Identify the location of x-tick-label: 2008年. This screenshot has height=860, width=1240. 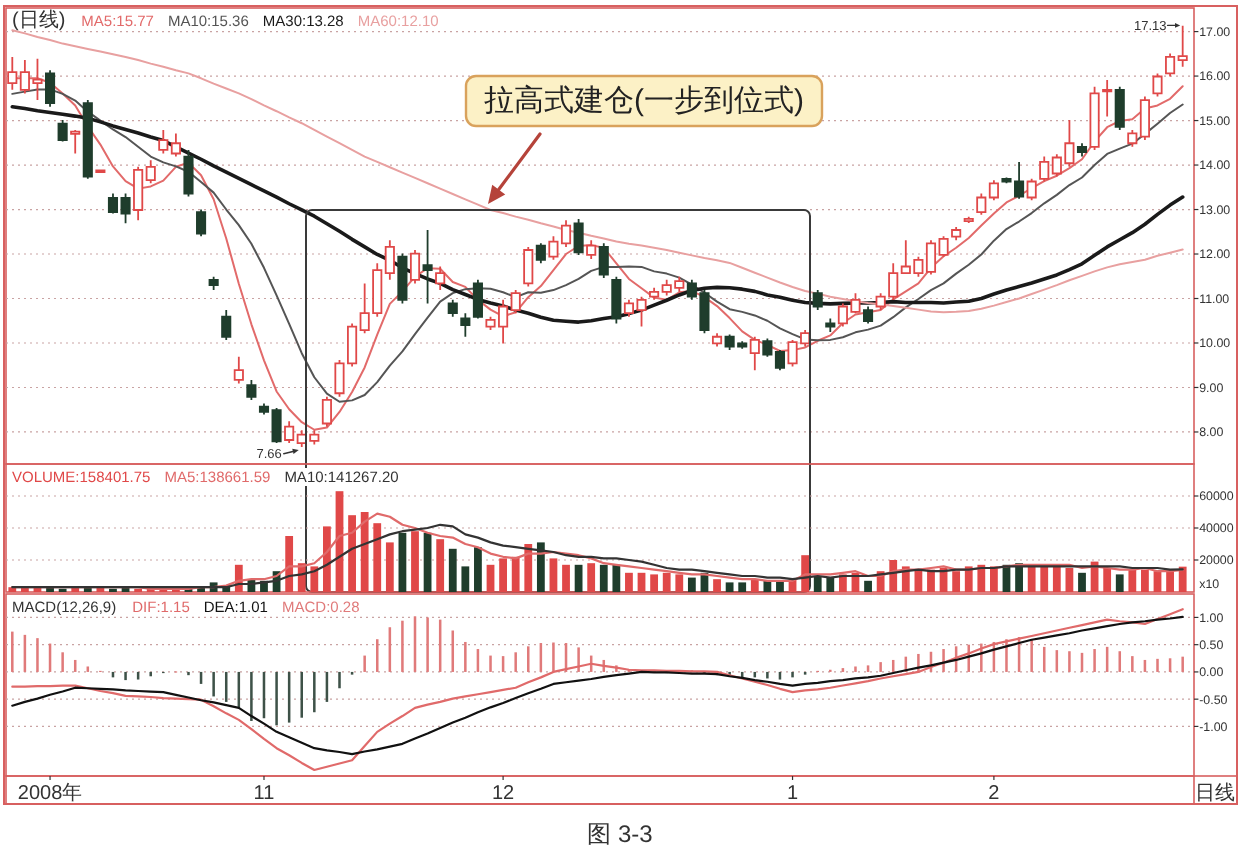
(50, 792).